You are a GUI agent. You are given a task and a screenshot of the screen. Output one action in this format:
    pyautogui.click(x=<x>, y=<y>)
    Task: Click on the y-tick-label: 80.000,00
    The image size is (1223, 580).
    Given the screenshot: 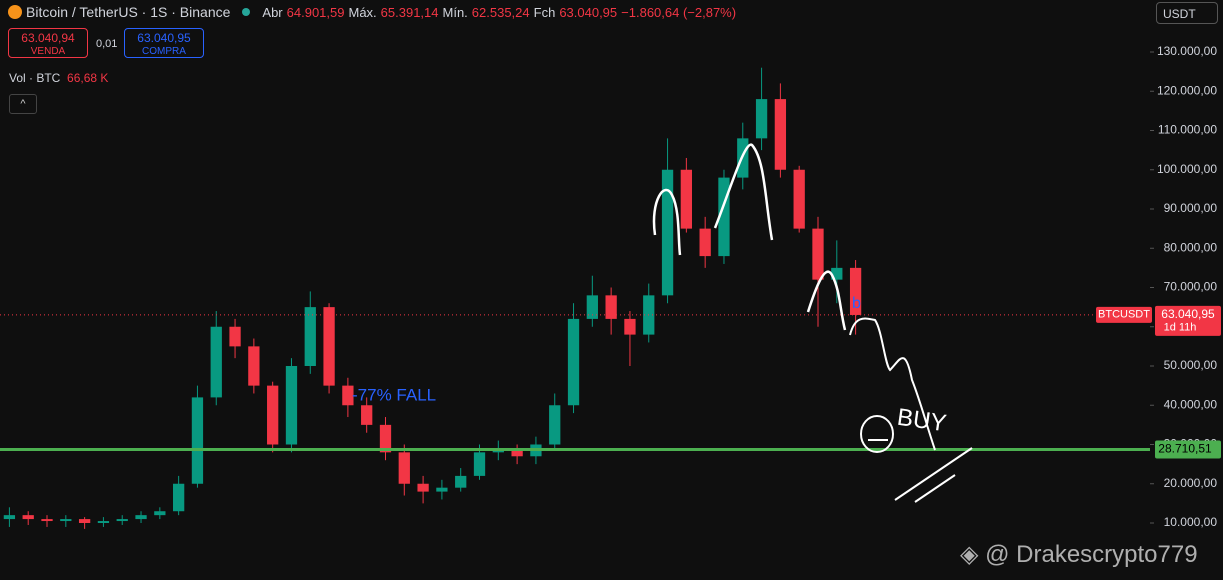 What is the action you would take?
    pyautogui.click(x=1191, y=247)
    